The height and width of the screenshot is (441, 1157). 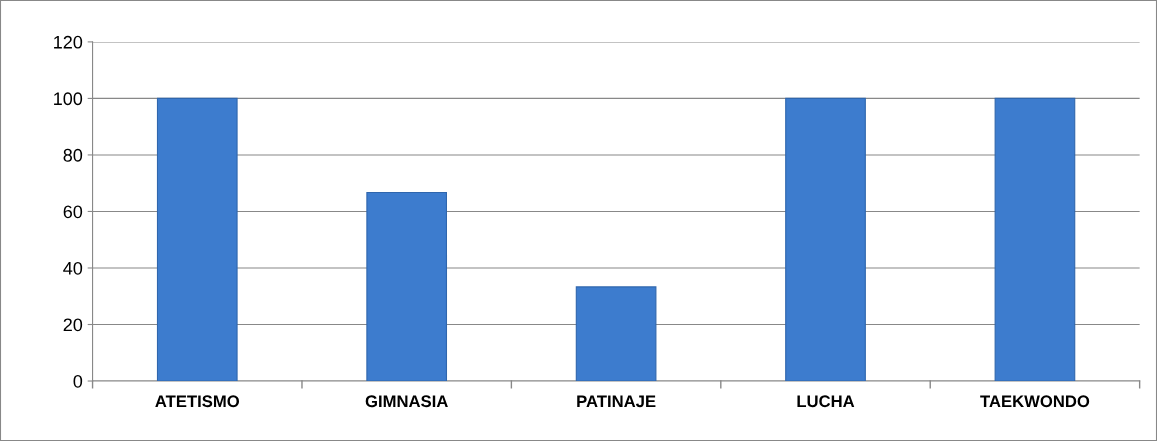 What do you see at coordinates (826, 401) in the screenshot?
I see `x-tick-label: LUCHA` at bounding box center [826, 401].